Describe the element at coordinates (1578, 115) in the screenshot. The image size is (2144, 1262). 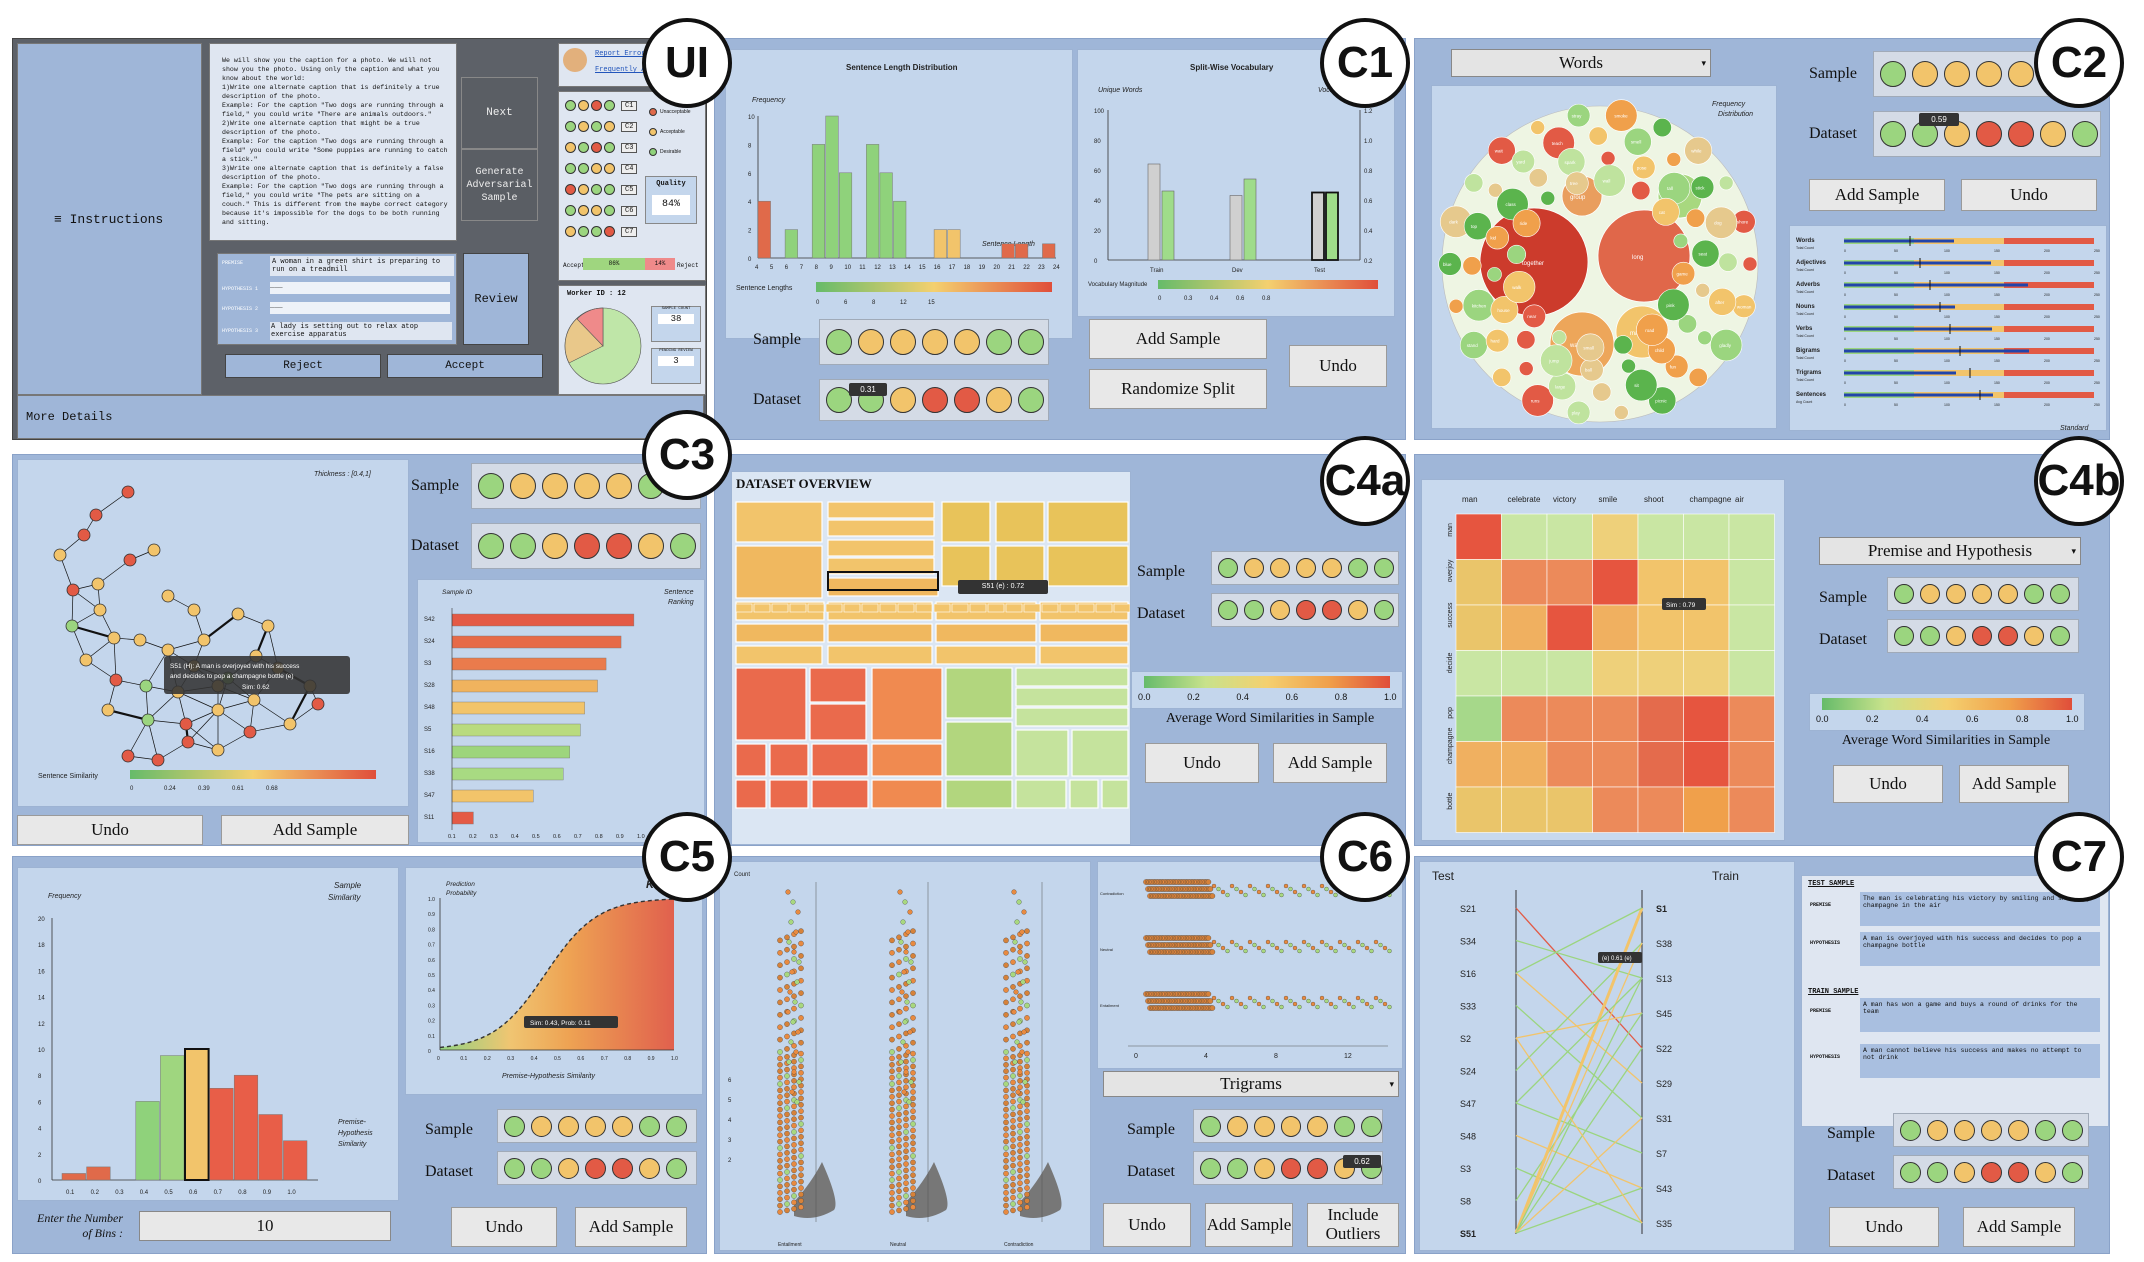
I see `word-bubble` at that location.